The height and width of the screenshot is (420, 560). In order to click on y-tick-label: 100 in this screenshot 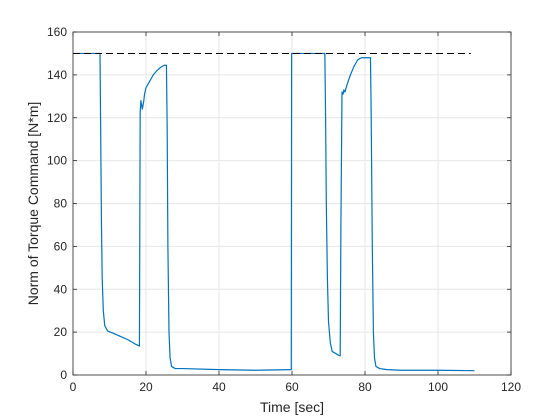, I will do `click(57, 161)`.